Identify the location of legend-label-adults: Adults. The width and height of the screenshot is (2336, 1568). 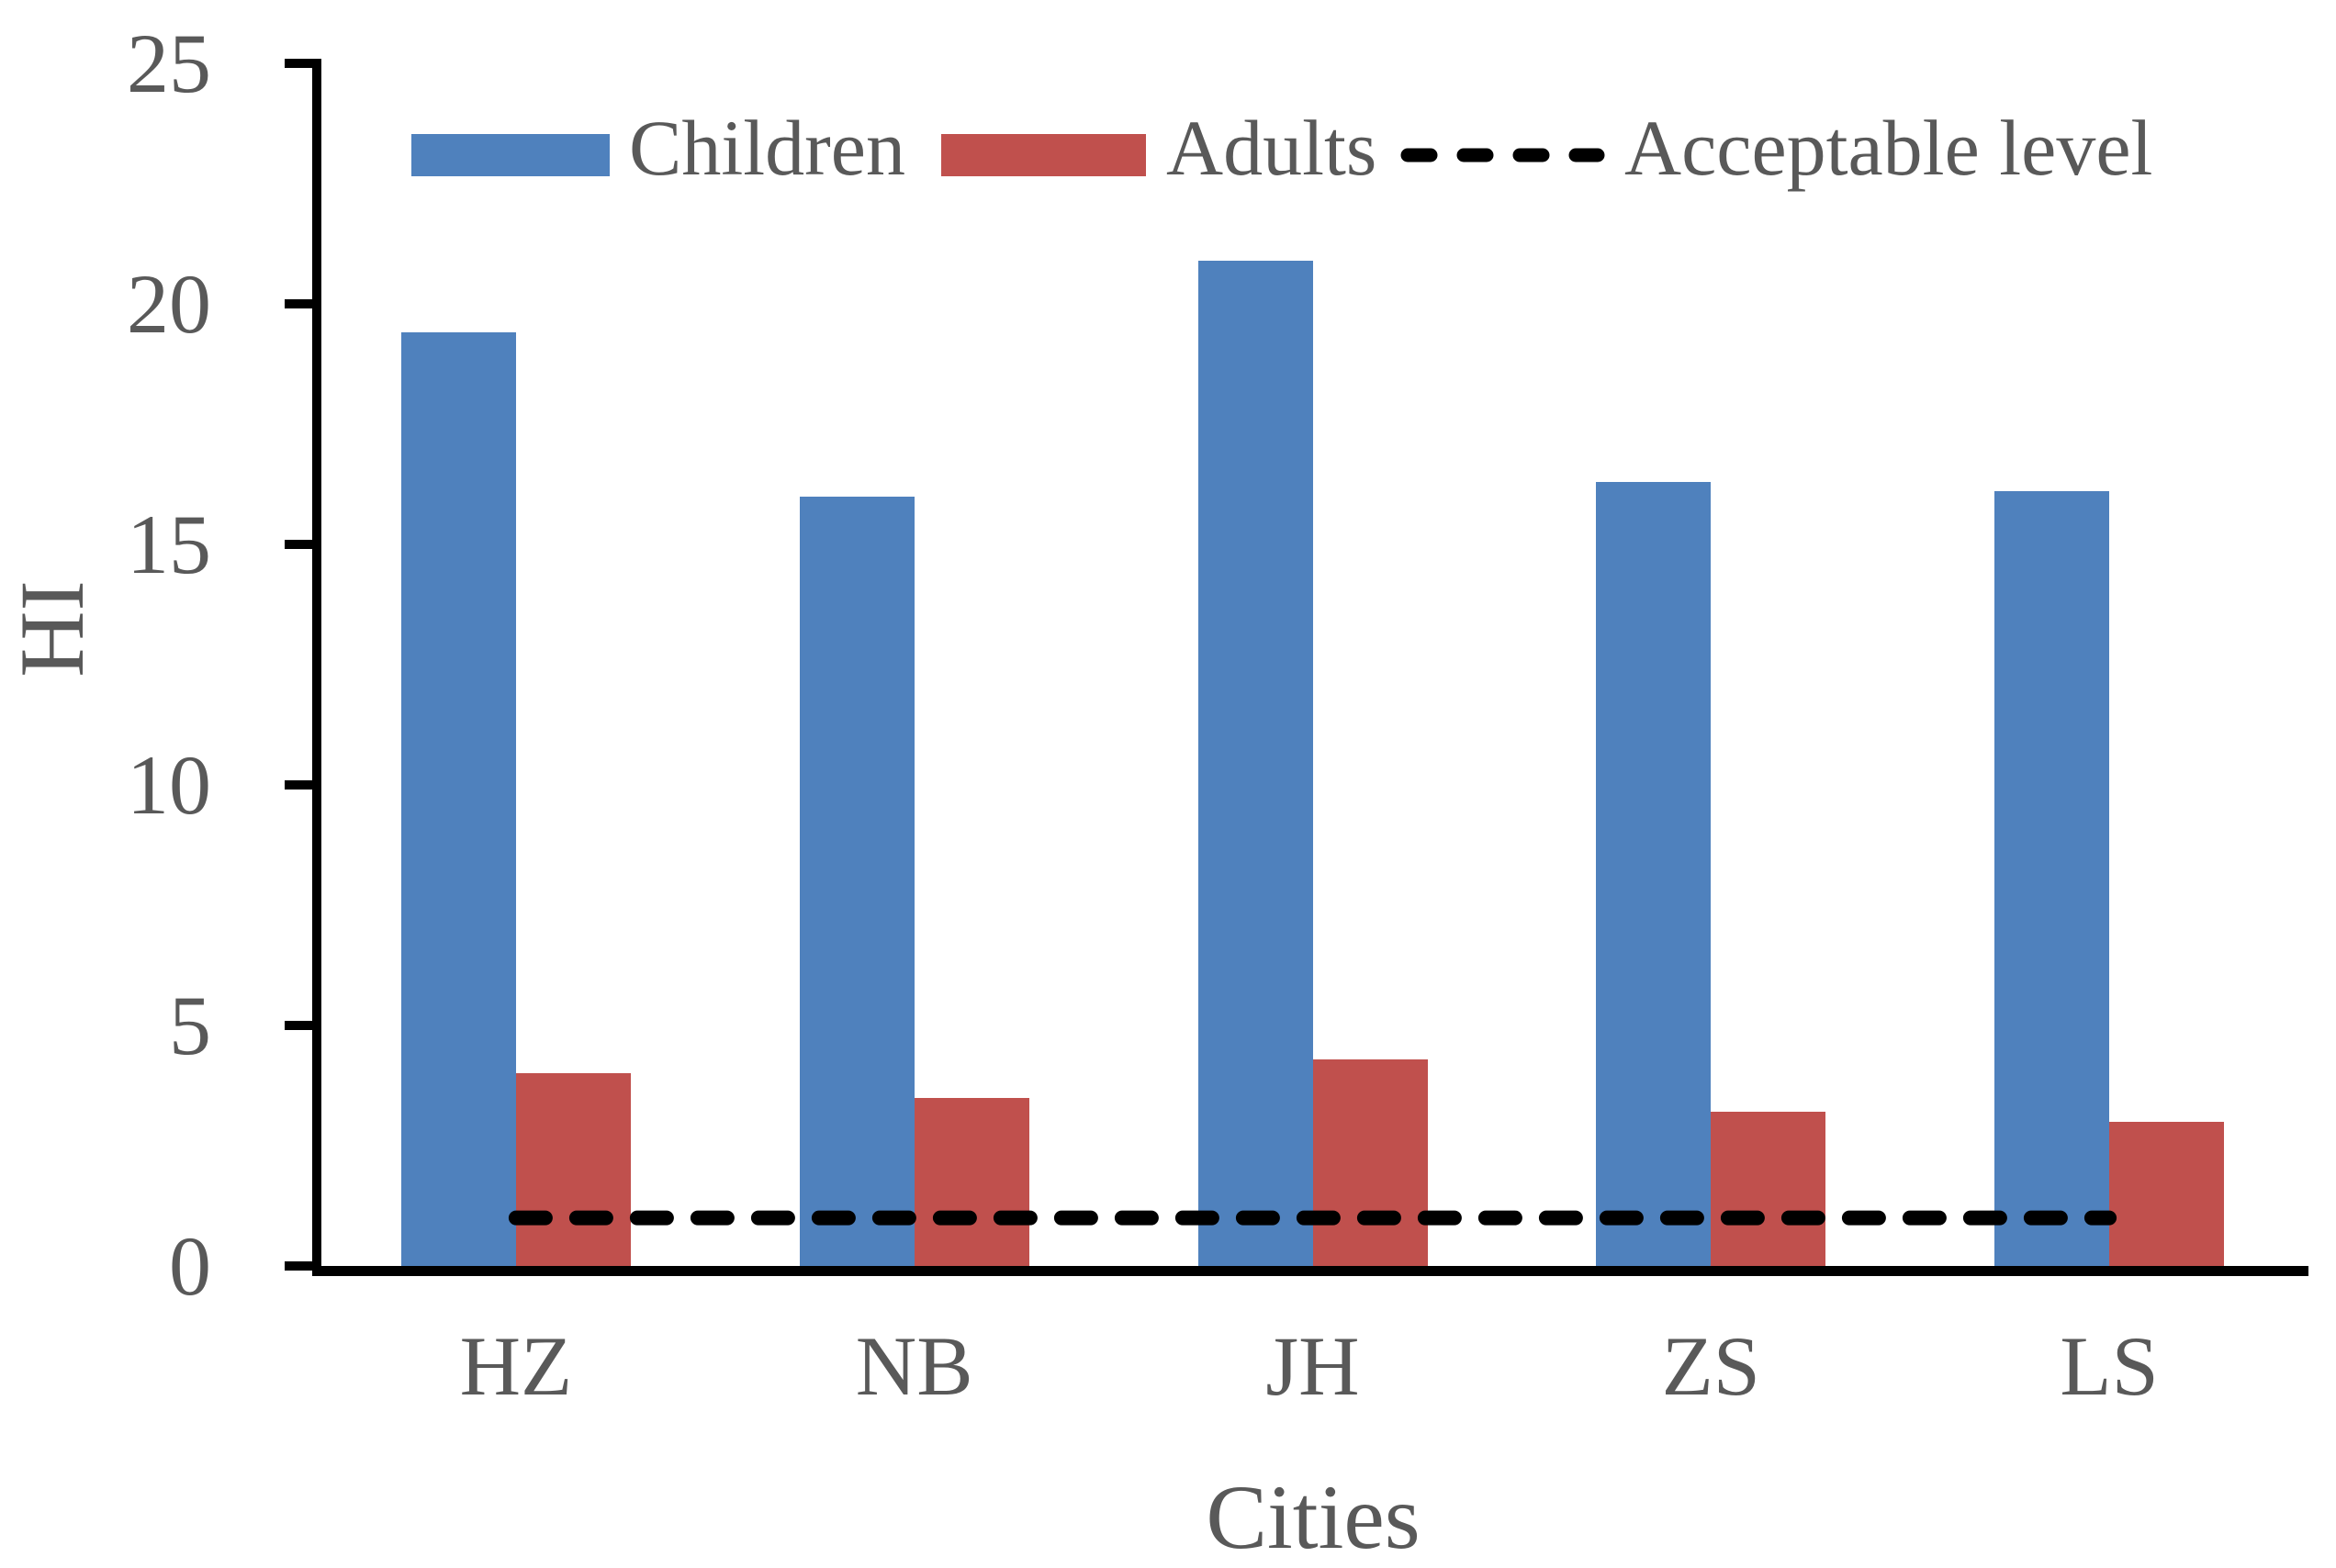
(1271, 148).